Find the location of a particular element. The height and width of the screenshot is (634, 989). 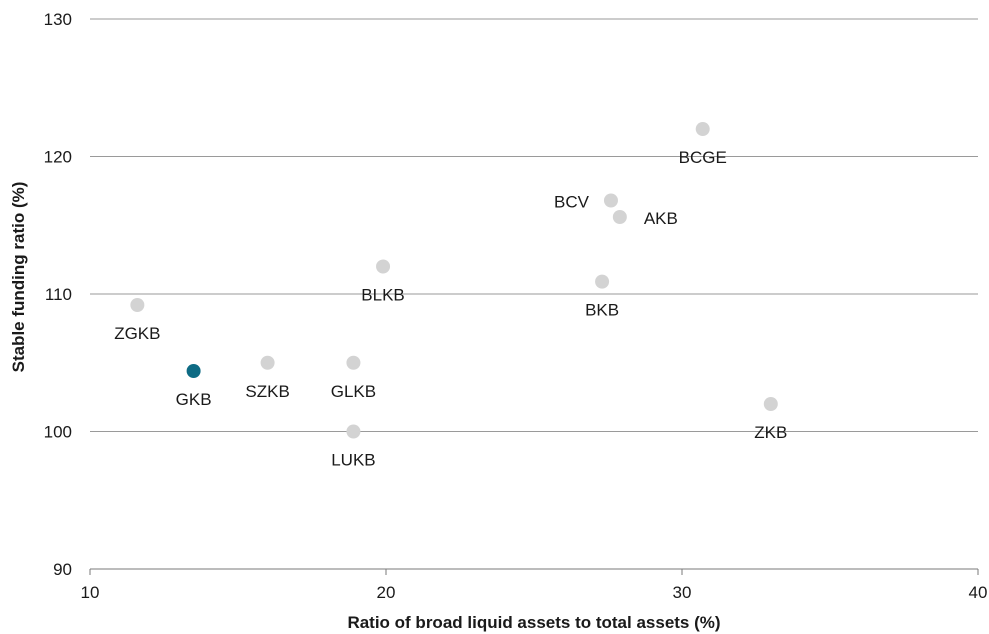

y-tick-label: 120 is located at coordinates (58, 157).